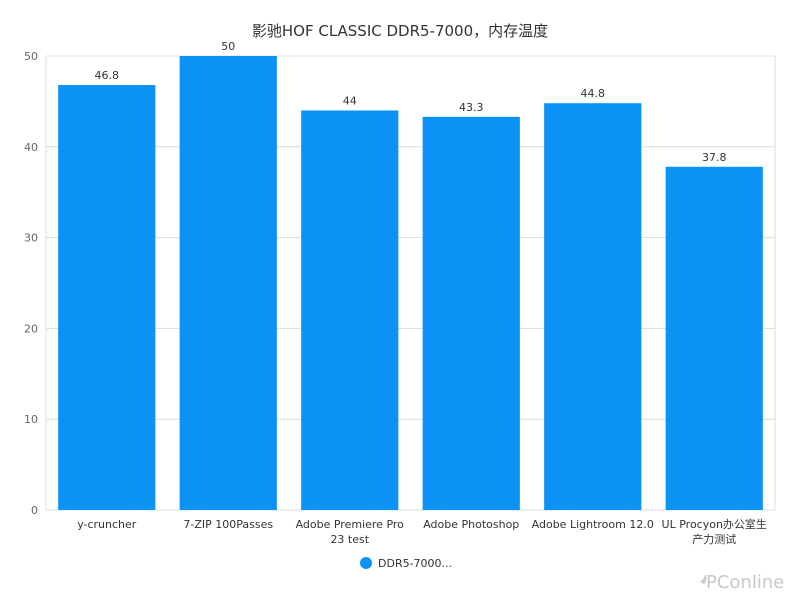 This screenshot has width=800, height=603. What do you see at coordinates (31, 328) in the screenshot?
I see `y-tick-label: 20` at bounding box center [31, 328].